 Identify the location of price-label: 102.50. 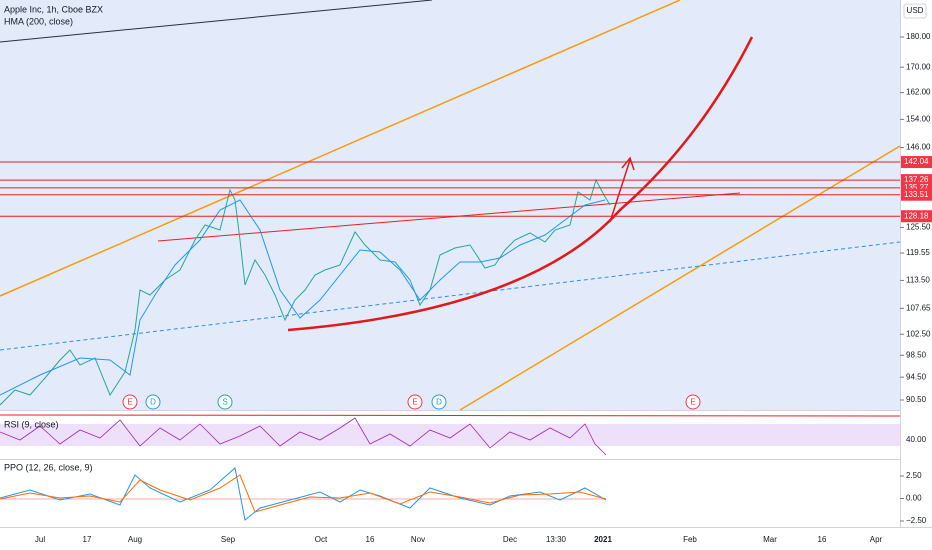
(918, 333).